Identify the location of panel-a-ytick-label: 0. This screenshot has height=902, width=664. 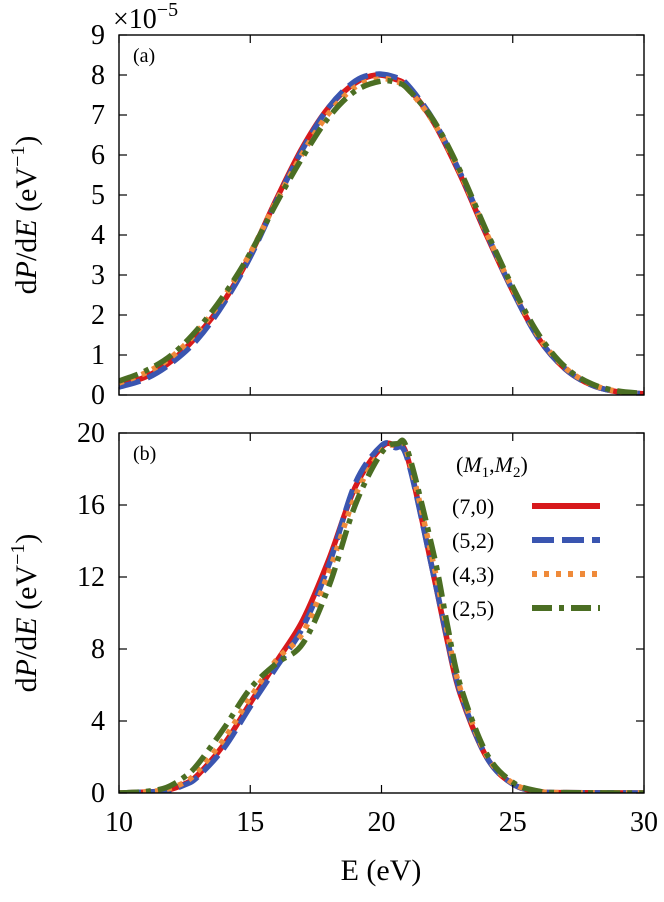
(98, 395).